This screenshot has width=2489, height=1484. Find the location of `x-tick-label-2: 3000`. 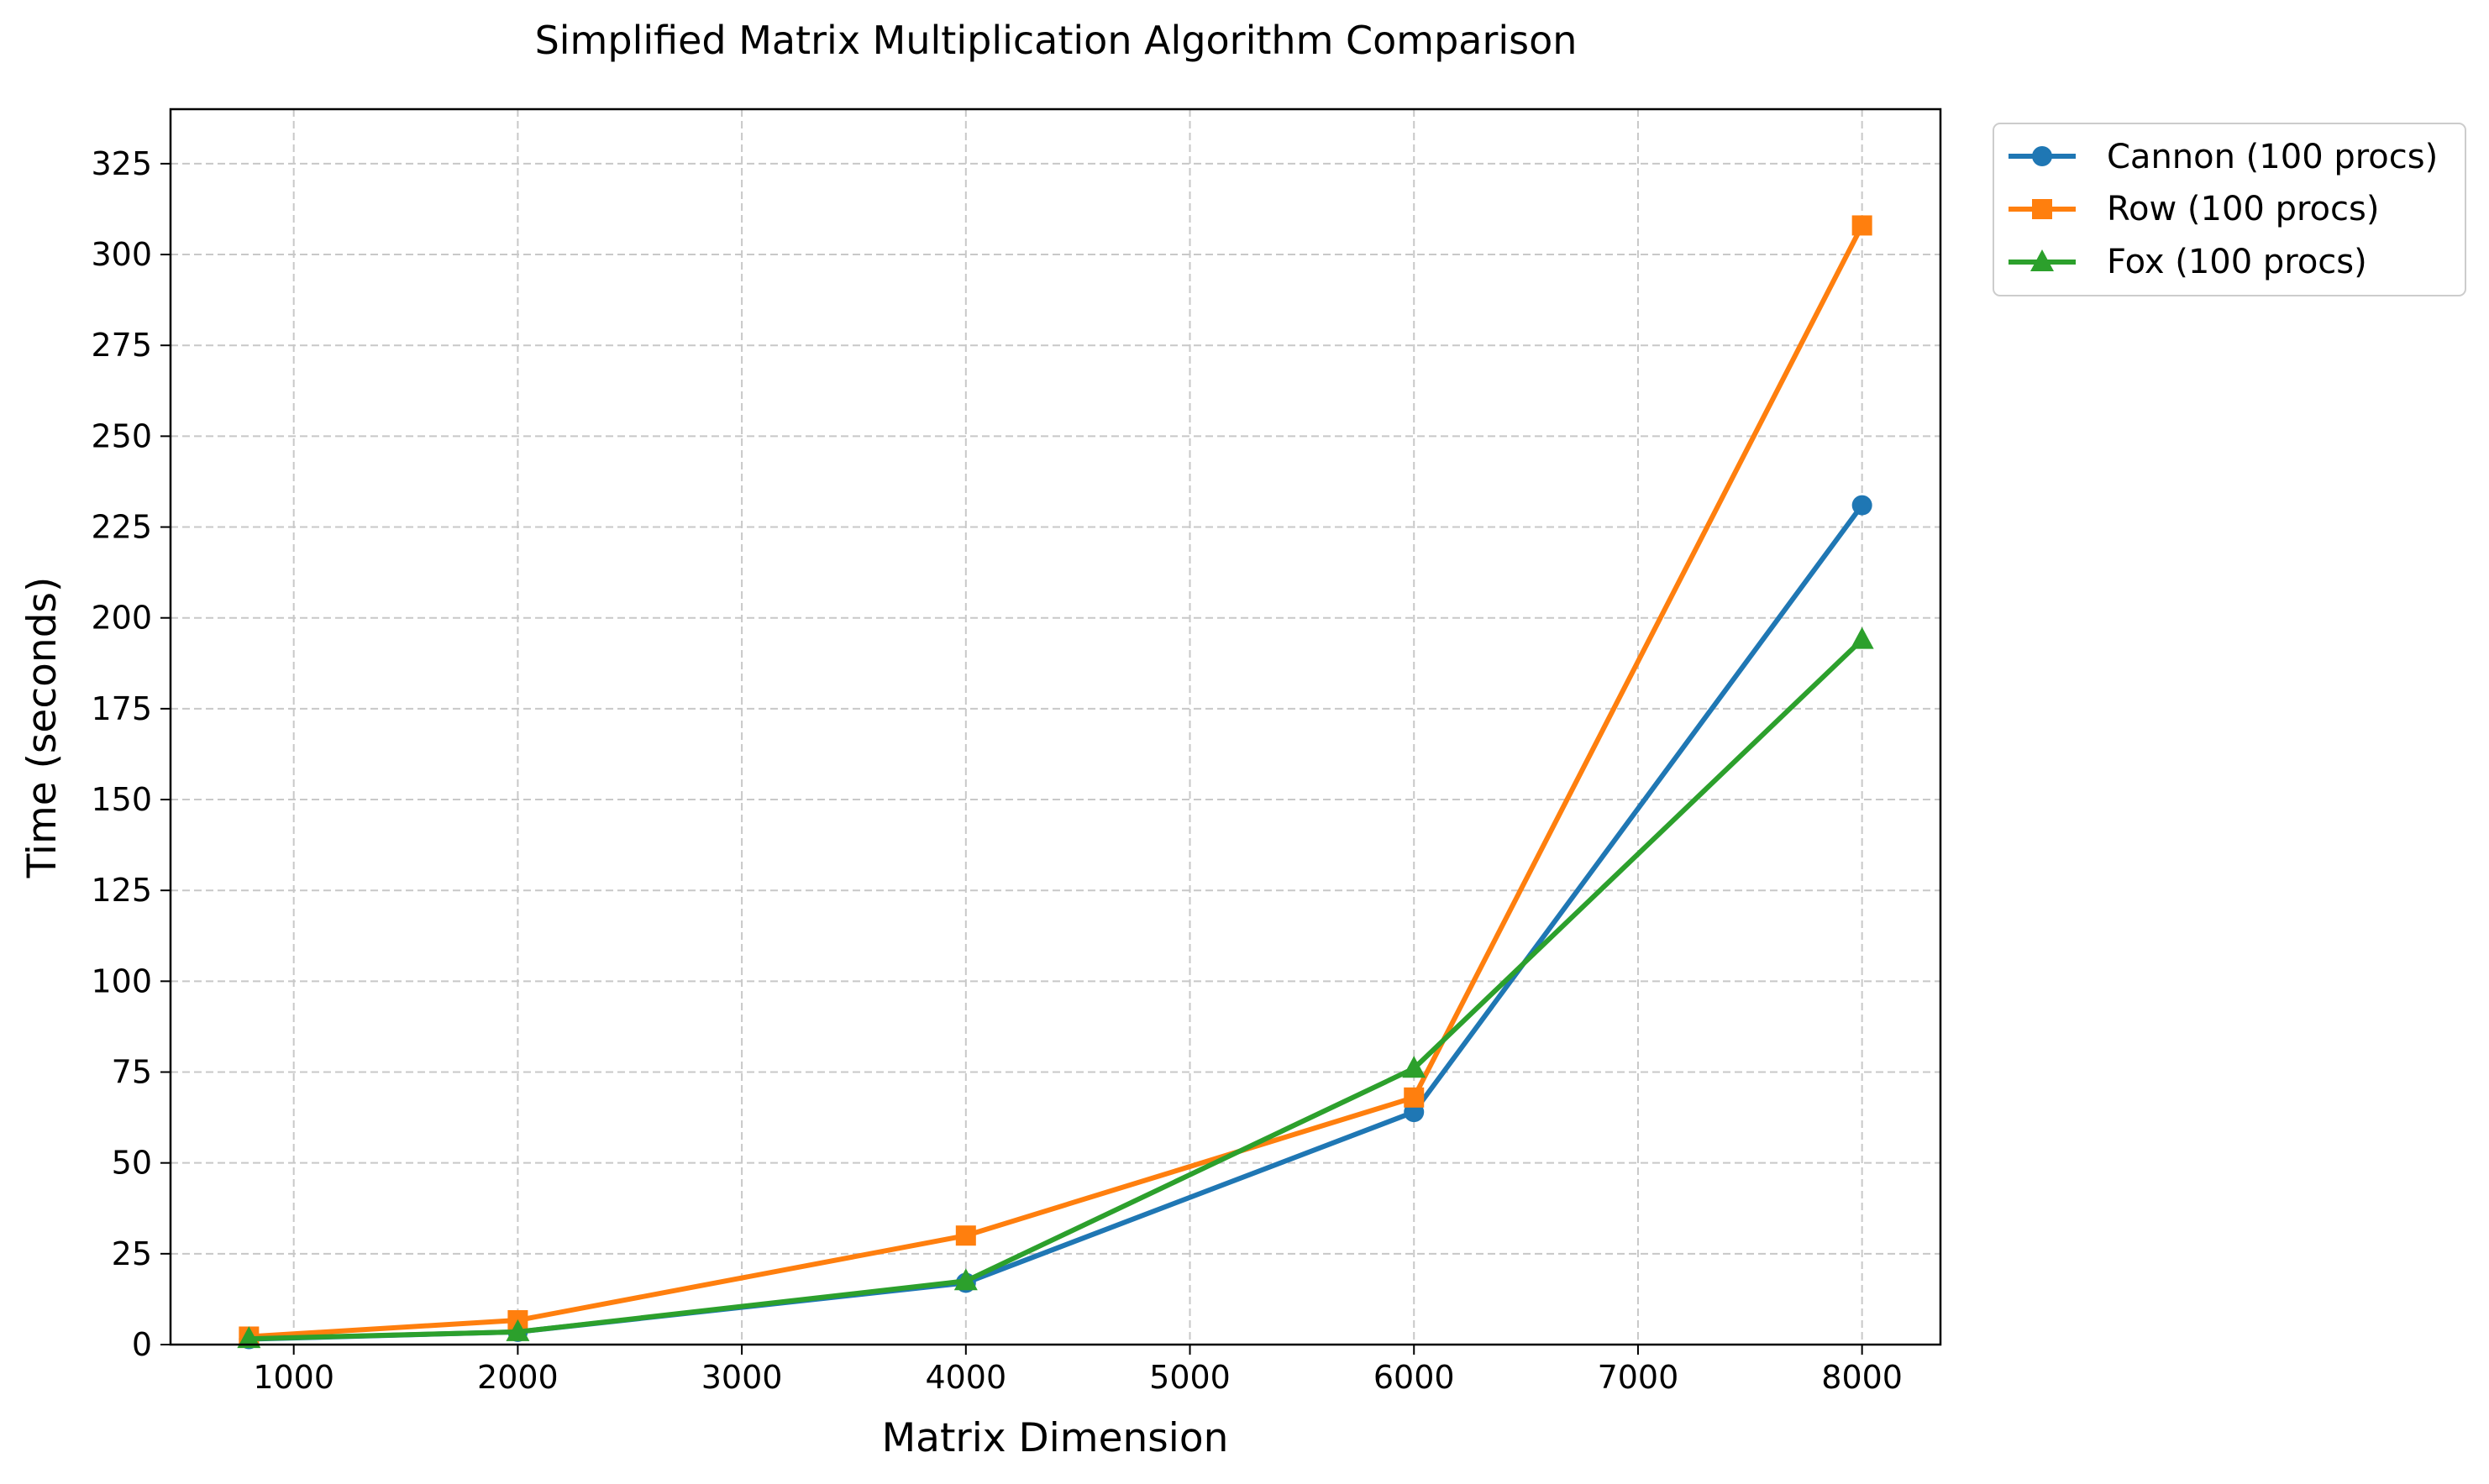

x-tick-label-2: 3000 is located at coordinates (742, 1378).